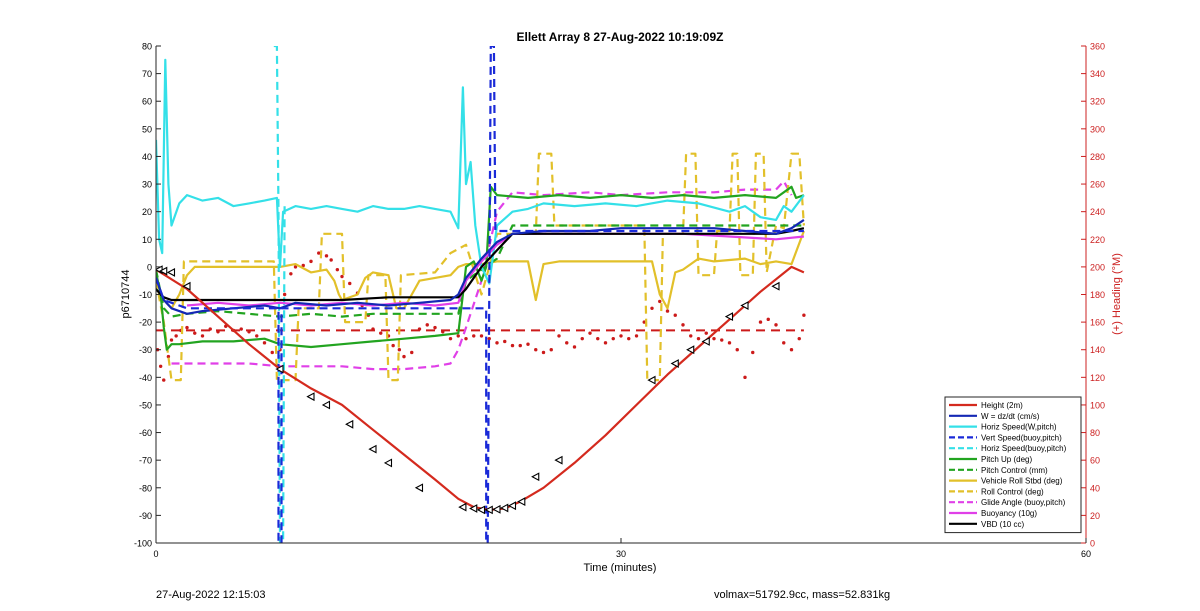 The height and width of the screenshot is (611, 1200). Describe the element at coordinates (1095, 461) in the screenshot. I see `y2-tick-label: 60` at that location.